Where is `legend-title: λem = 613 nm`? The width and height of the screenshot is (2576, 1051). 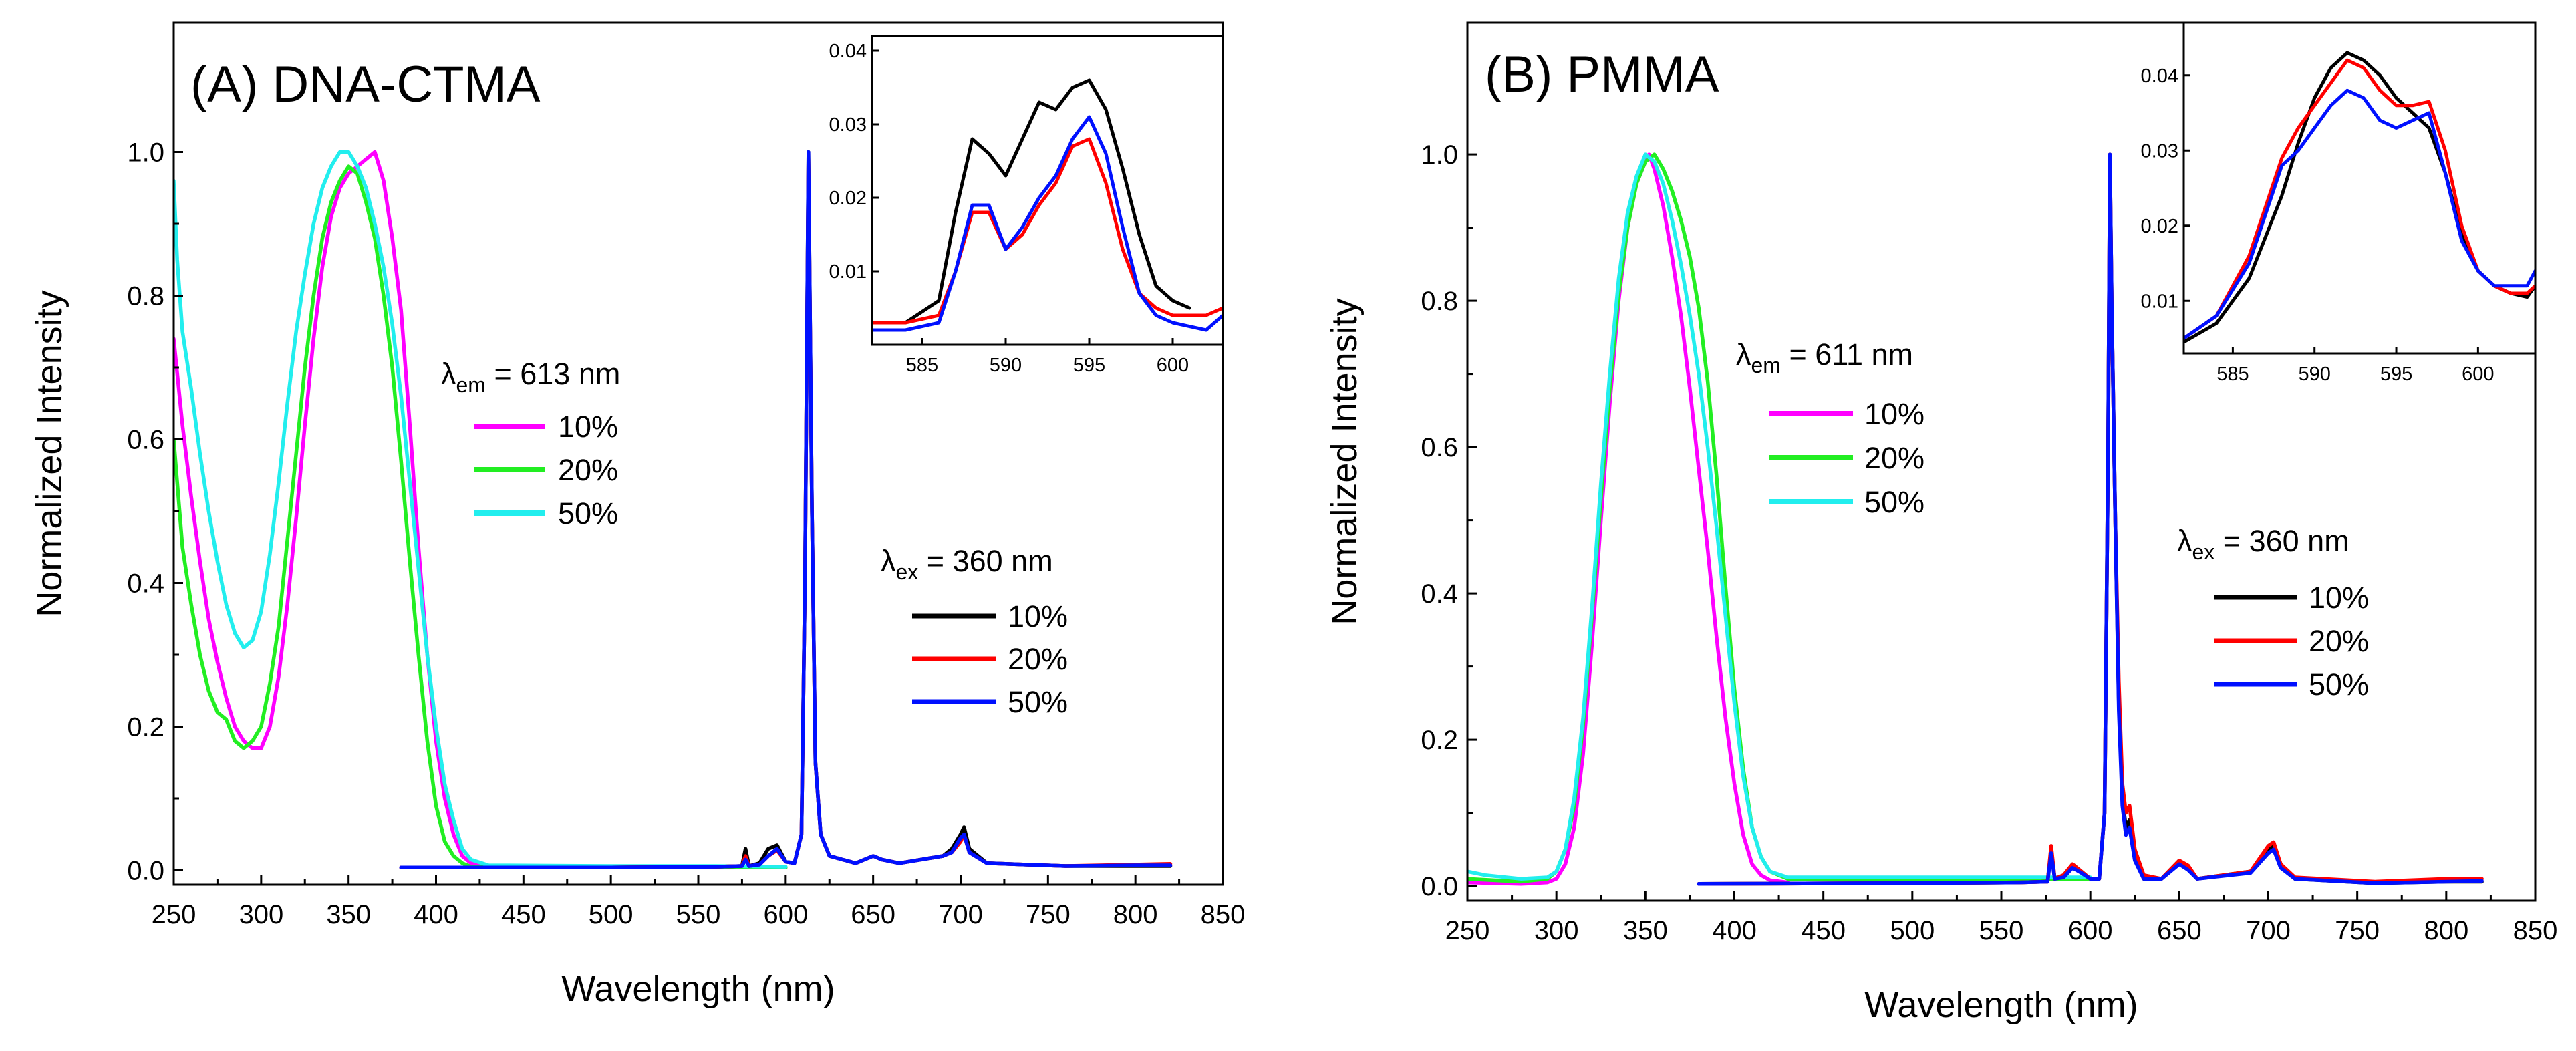 legend-title: λem = 613 nm is located at coordinates (530, 377).